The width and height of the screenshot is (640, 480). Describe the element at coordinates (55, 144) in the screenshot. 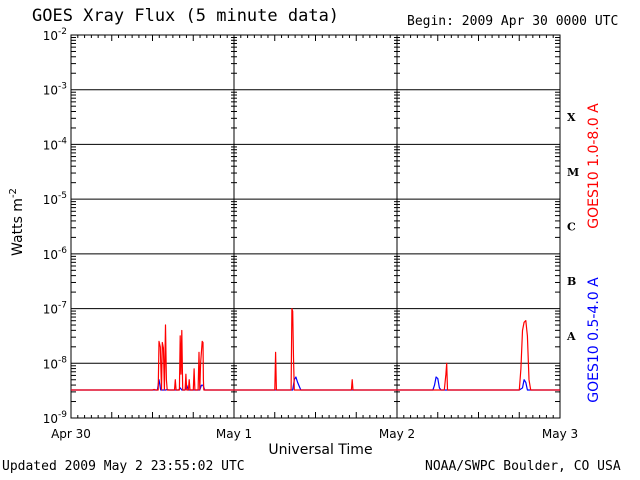

I see `y-tick-label: 10⁻⁴` at that location.